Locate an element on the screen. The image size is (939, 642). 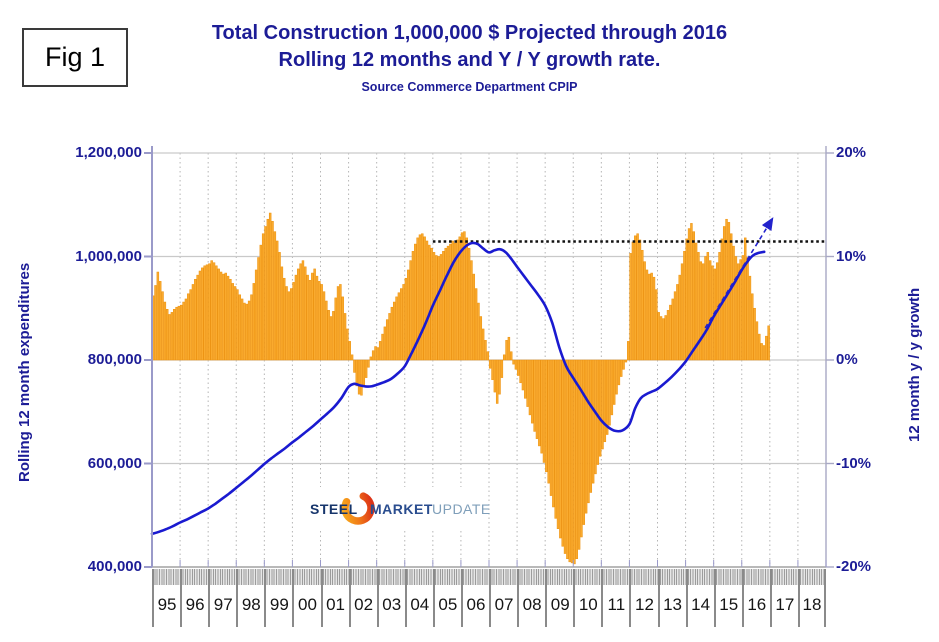
year-cell: 02 is located at coordinates (362, 598).